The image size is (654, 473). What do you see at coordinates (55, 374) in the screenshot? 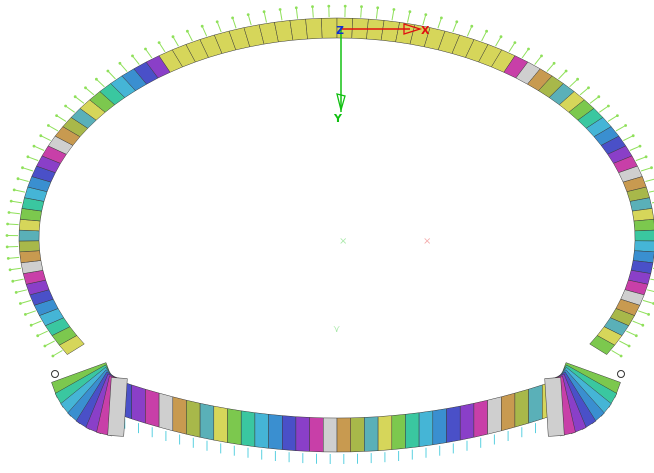
I see `bolt-hole` at bounding box center [55, 374].